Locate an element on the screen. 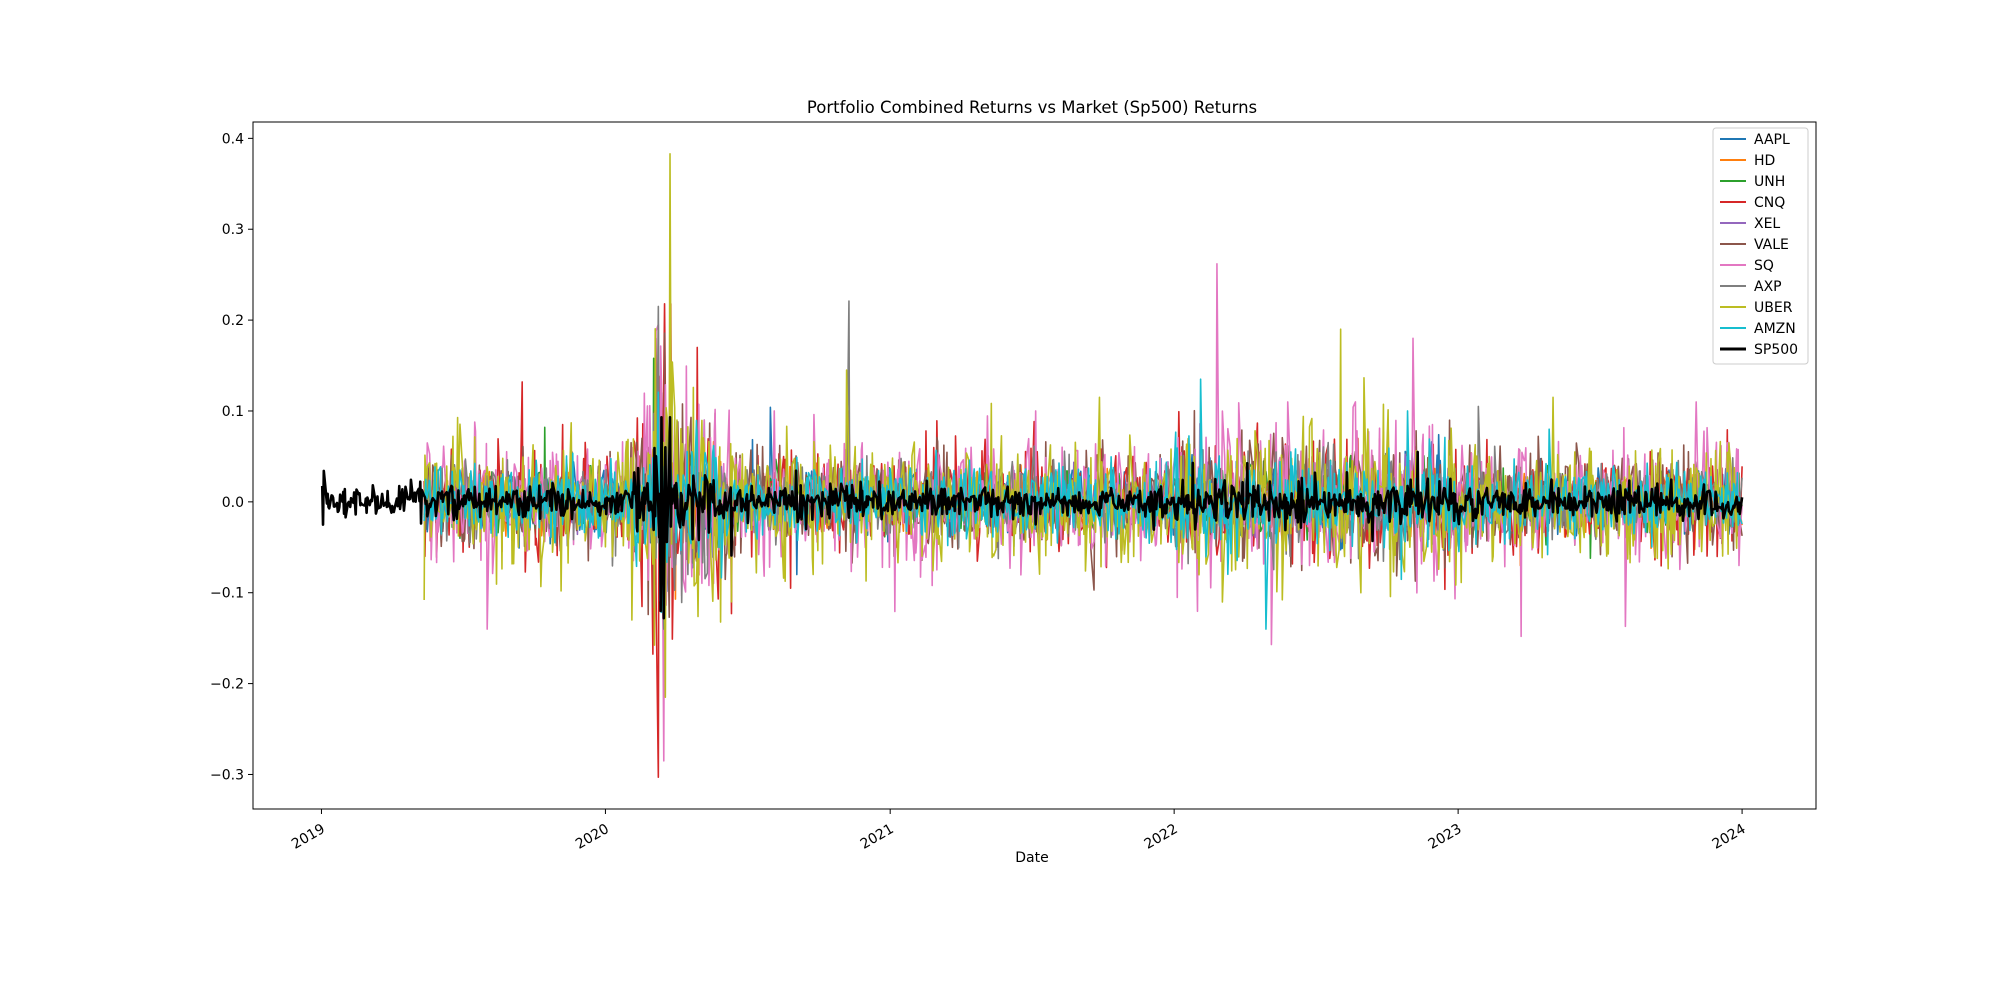 This screenshot has width=2000, height=1000. legend: AAPL HD UNH CNQ XEL VALE SQ AXP UBER AMZN SP500 is located at coordinates (1760, 246).